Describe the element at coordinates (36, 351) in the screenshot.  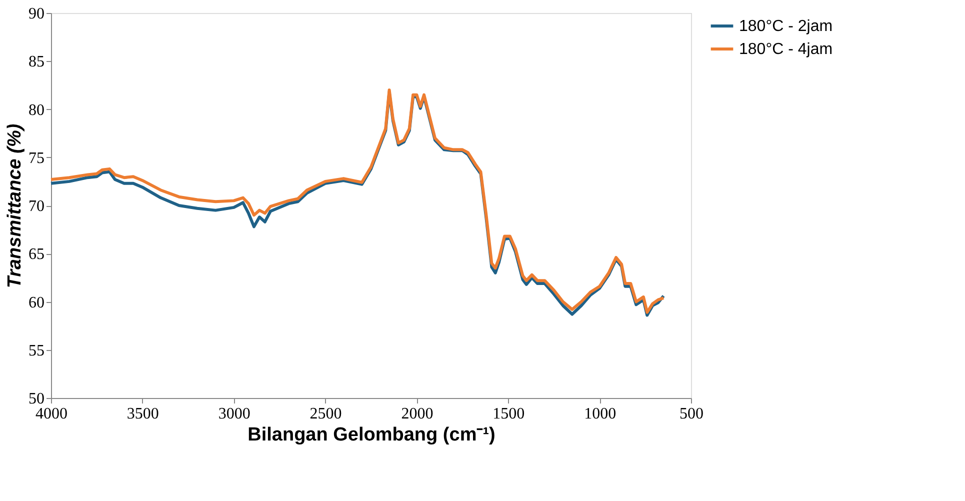
I see `y-tick-label: 55` at that location.